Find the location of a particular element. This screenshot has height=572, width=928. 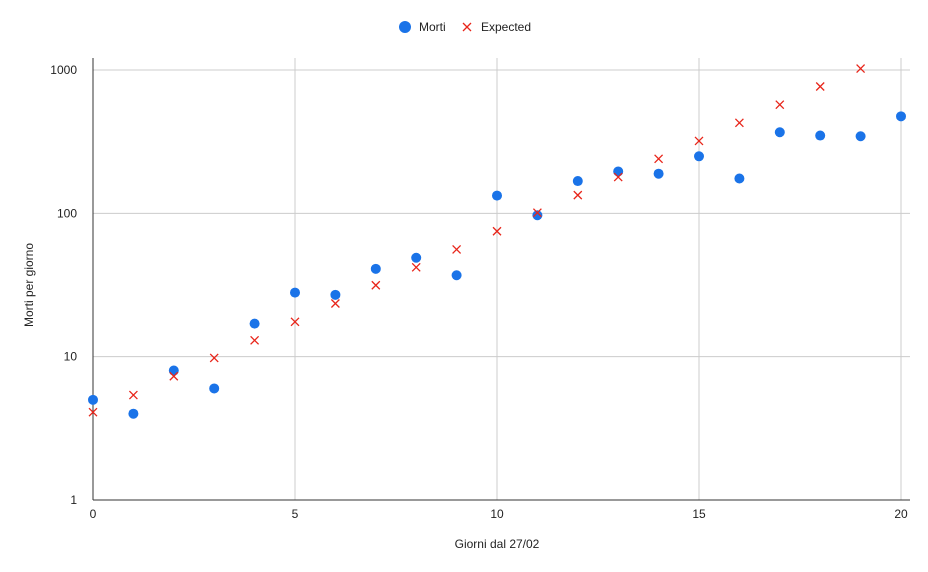

legend-label: Expected is located at coordinates (506, 27).